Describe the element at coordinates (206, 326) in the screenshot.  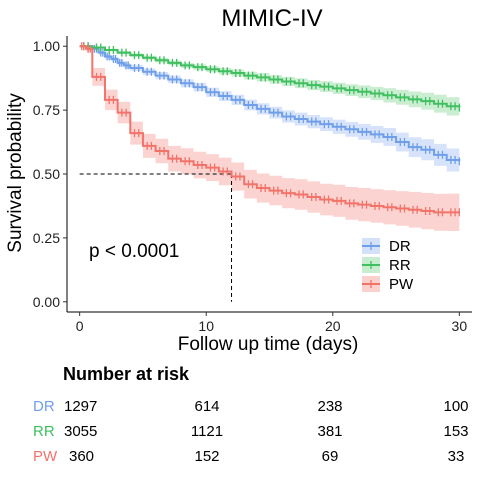
I see `x-tick-label: 10` at that location.